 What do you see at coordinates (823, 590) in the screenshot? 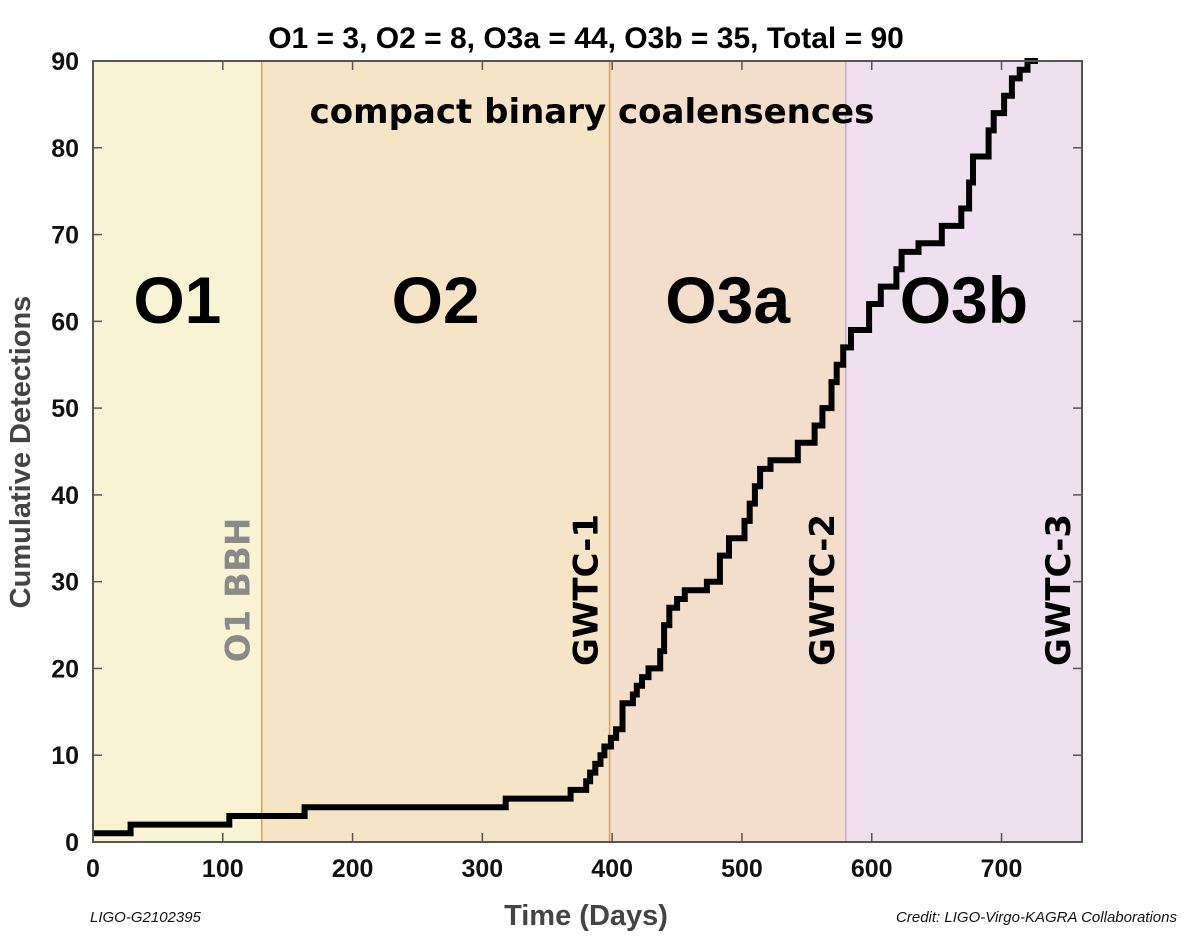
I see `catalog-label-gwtc-2: GWTC-2` at bounding box center [823, 590].